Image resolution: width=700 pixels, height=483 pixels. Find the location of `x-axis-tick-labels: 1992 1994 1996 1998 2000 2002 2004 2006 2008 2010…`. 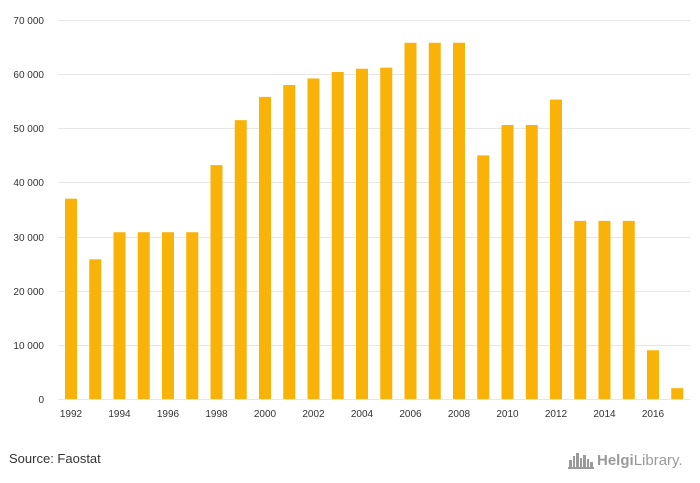

x-axis-tick-labels: 1992 1994 1996 1998 2000 2002 2004 2006 2008 2010… is located at coordinates (362, 414).